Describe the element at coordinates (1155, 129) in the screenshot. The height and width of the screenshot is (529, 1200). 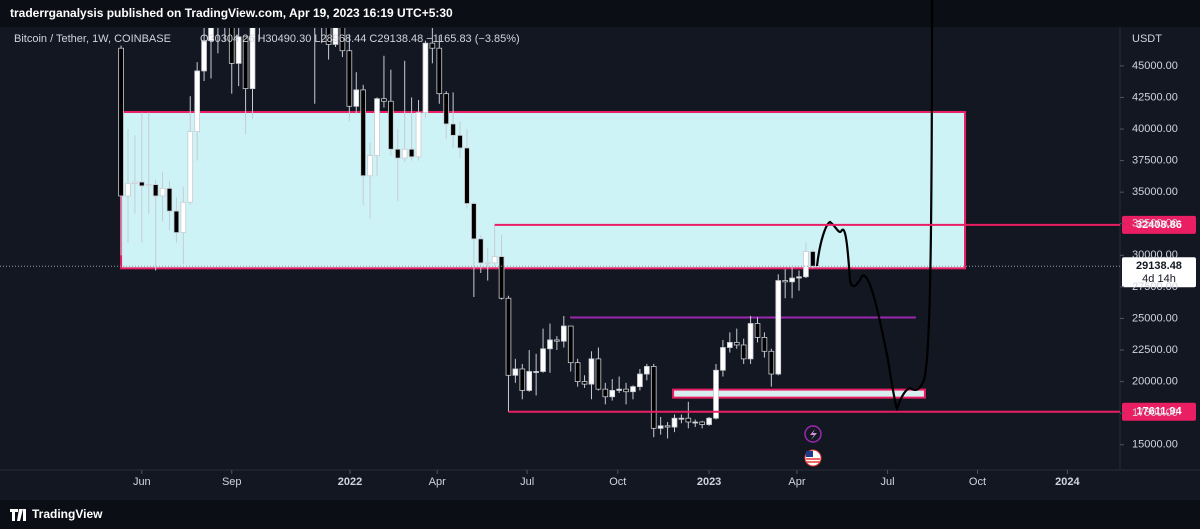
I see `y-tick-label: 40000.00` at that location.